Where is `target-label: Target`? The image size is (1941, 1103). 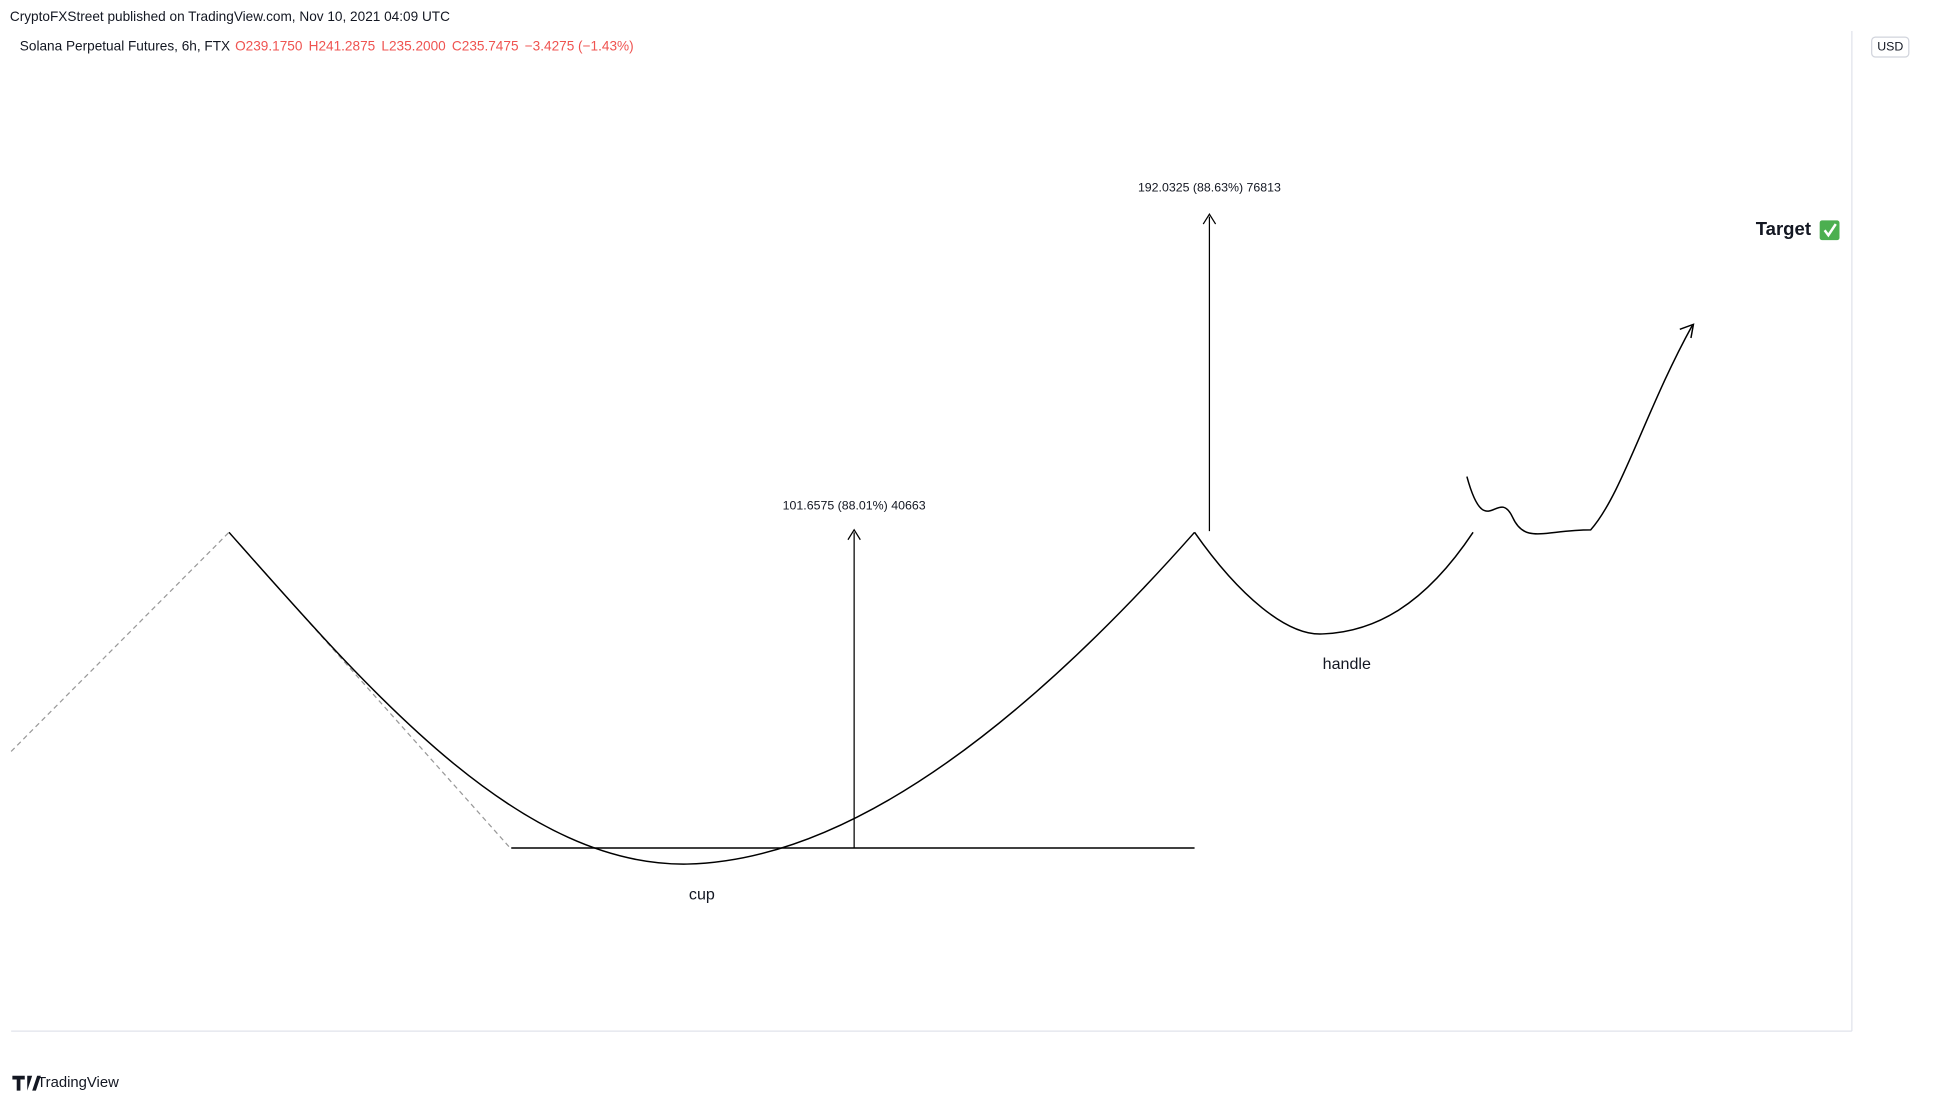
target-label: Target is located at coordinates (1783, 228).